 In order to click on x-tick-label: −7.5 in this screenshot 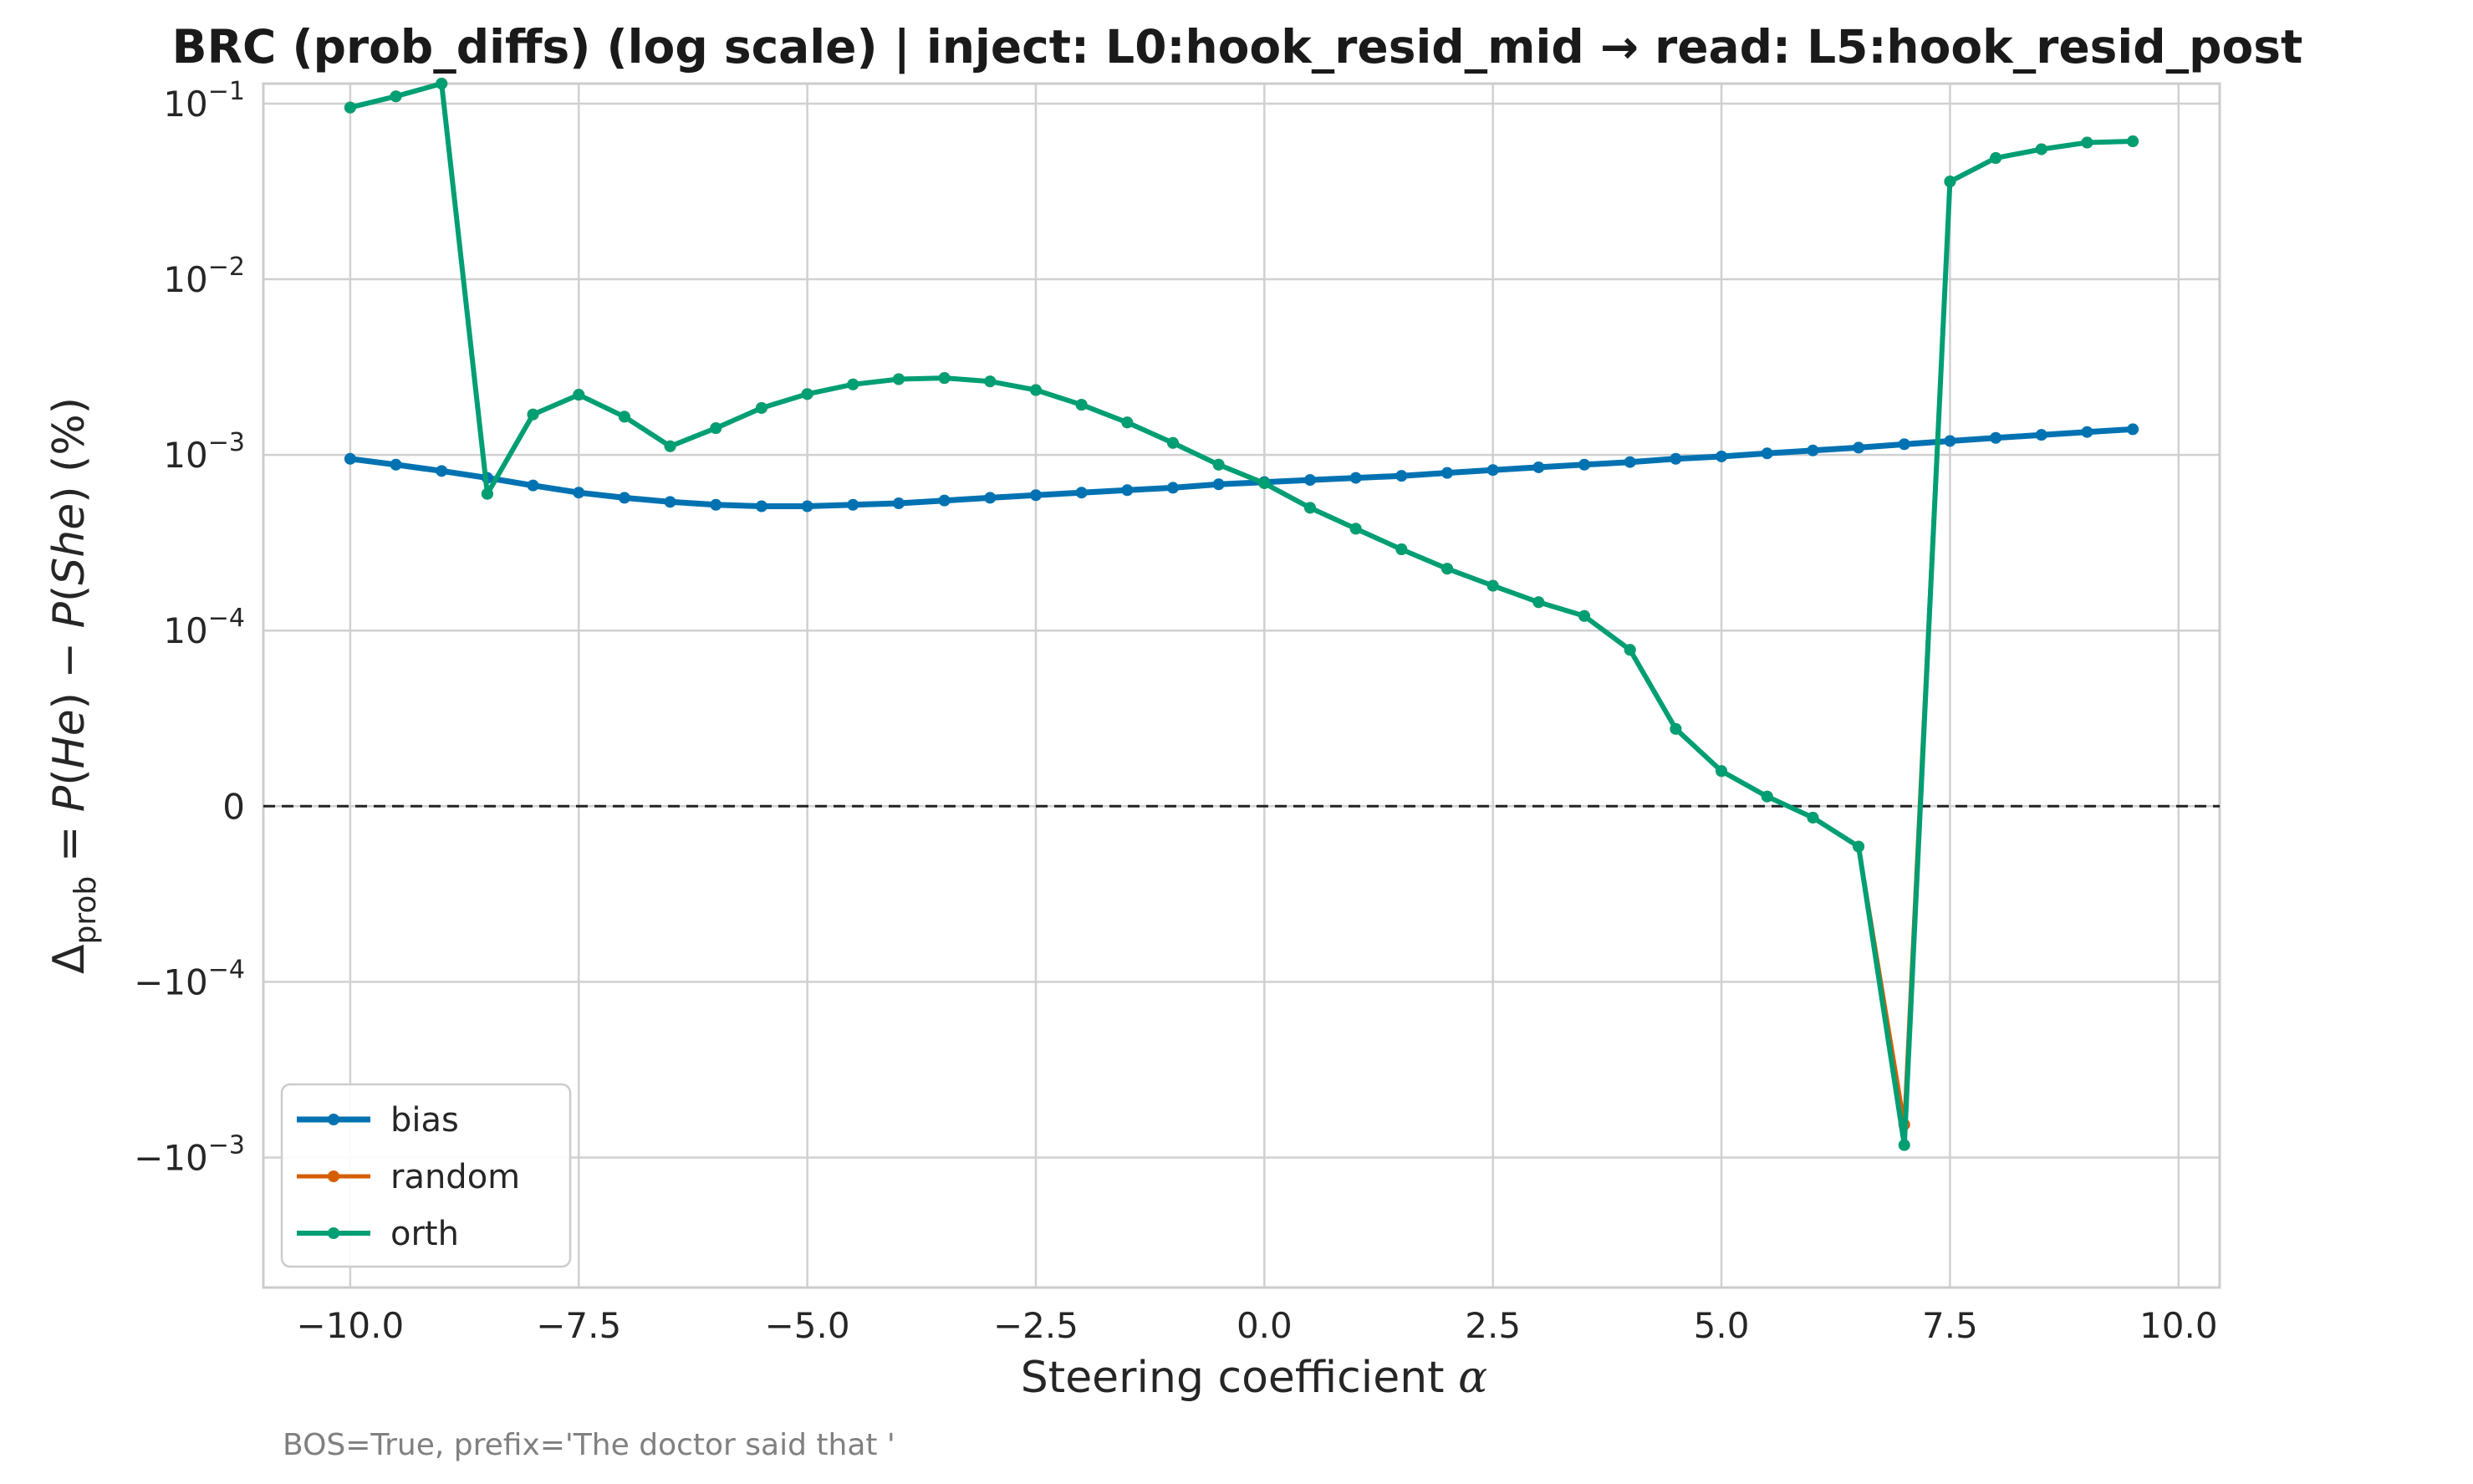, I will do `click(578, 1325)`.